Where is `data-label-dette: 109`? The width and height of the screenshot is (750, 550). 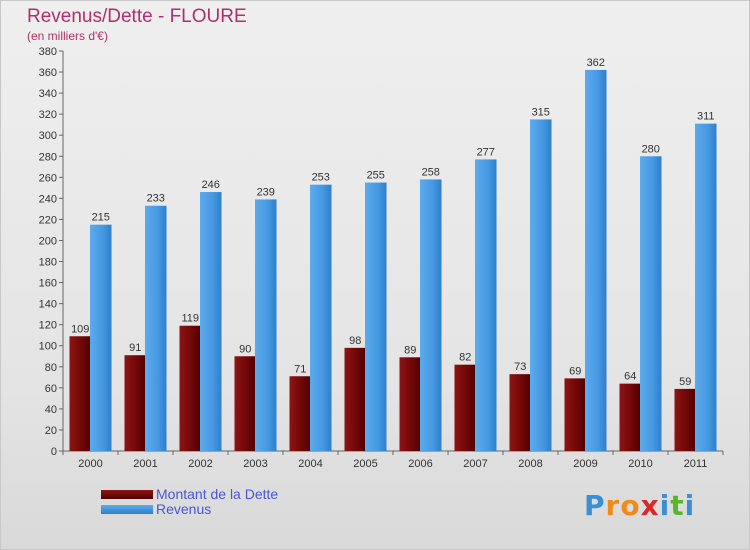
data-label-dette: 109 is located at coordinates (80, 329).